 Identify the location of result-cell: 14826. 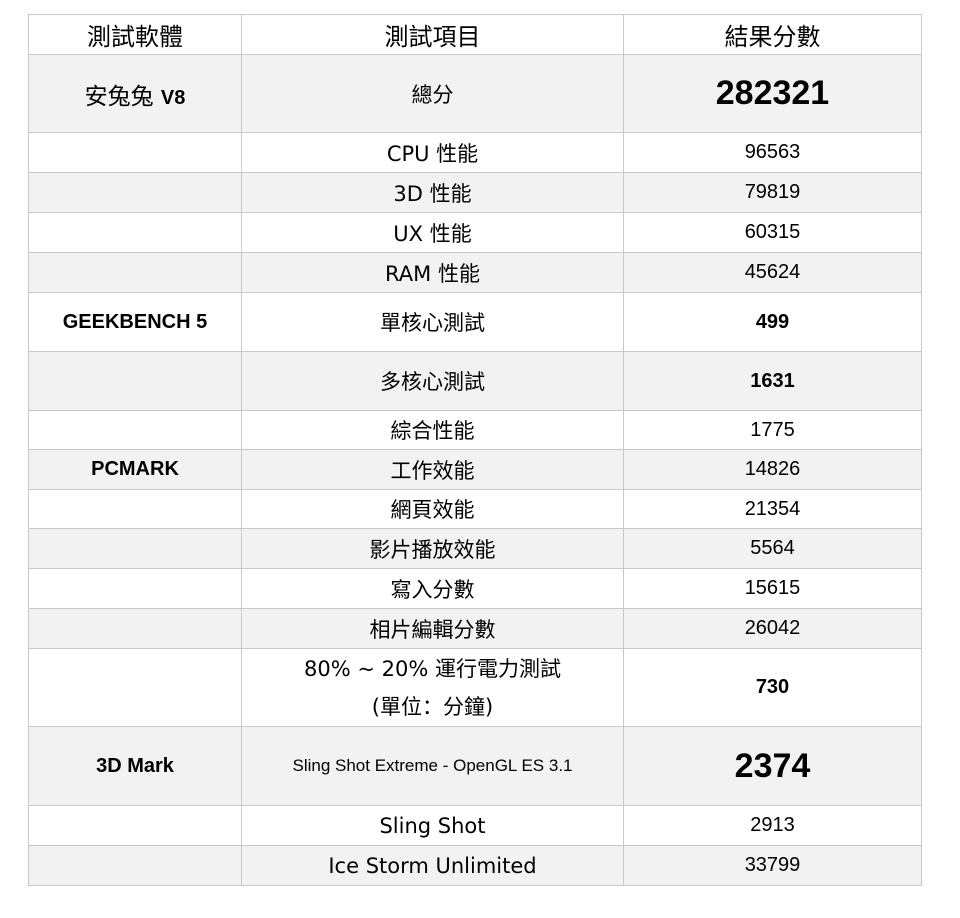
(772, 469).